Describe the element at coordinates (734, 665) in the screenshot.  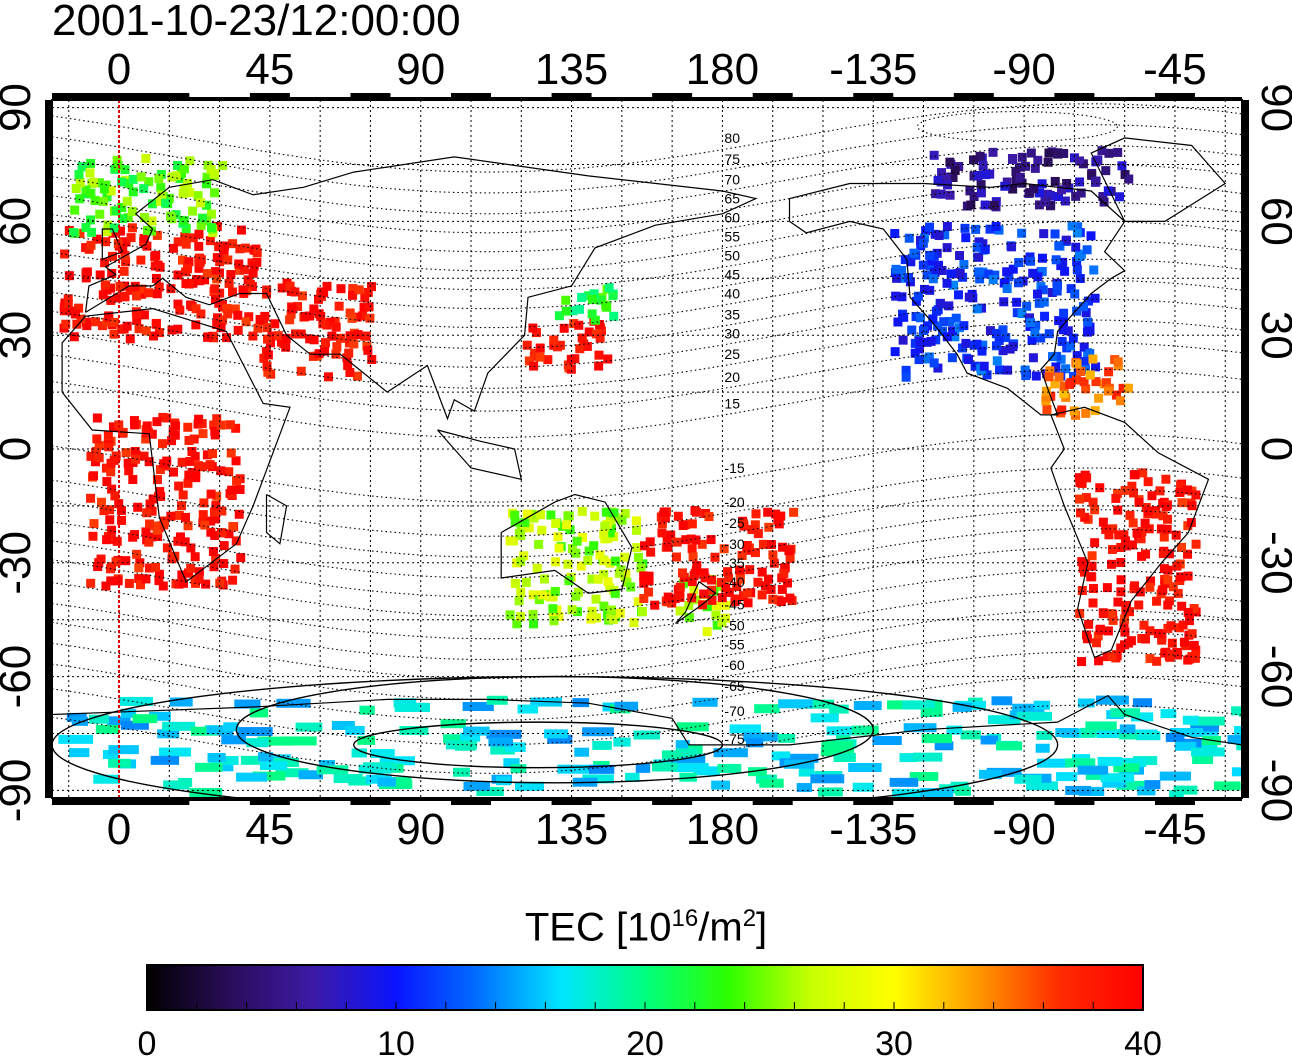
I see `contour-label: -60` at that location.